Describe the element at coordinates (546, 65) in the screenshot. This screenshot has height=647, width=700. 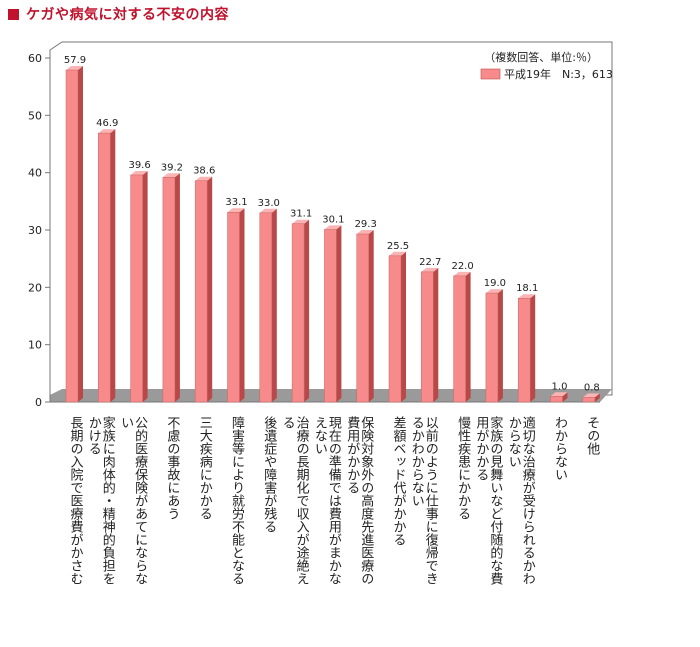
I see `legend: （複数回答、単位:％） 平成19年 N:3，613` at that location.